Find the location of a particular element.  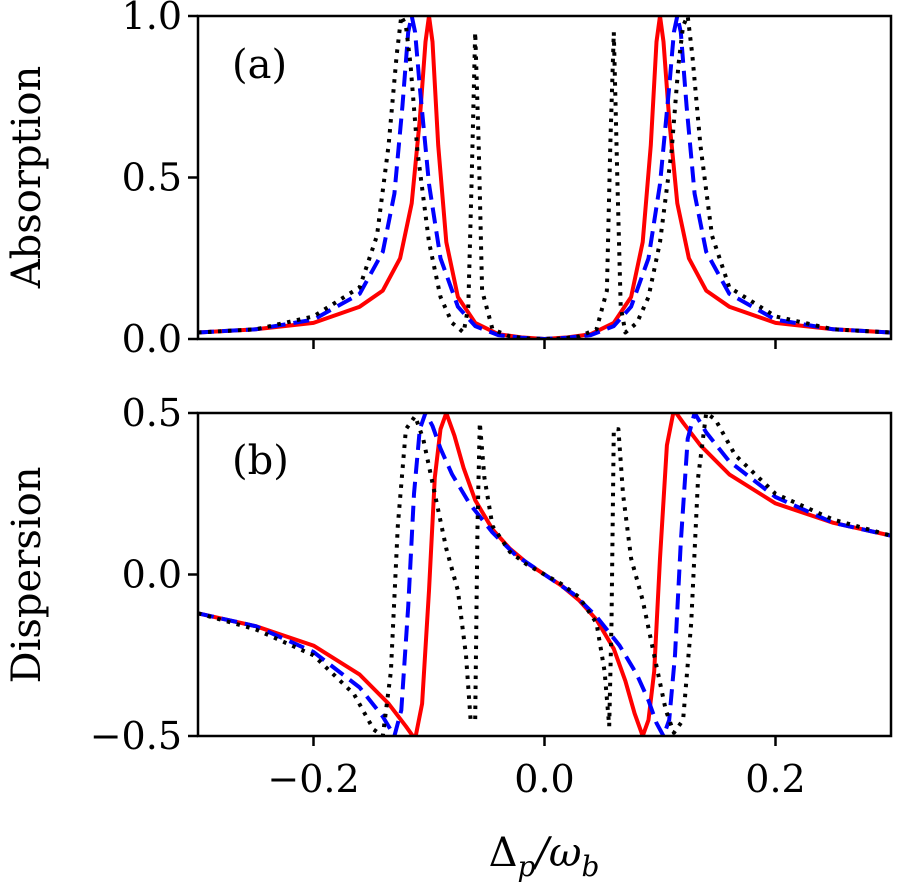

x-label-sub-b: b is located at coordinates (590, 866).